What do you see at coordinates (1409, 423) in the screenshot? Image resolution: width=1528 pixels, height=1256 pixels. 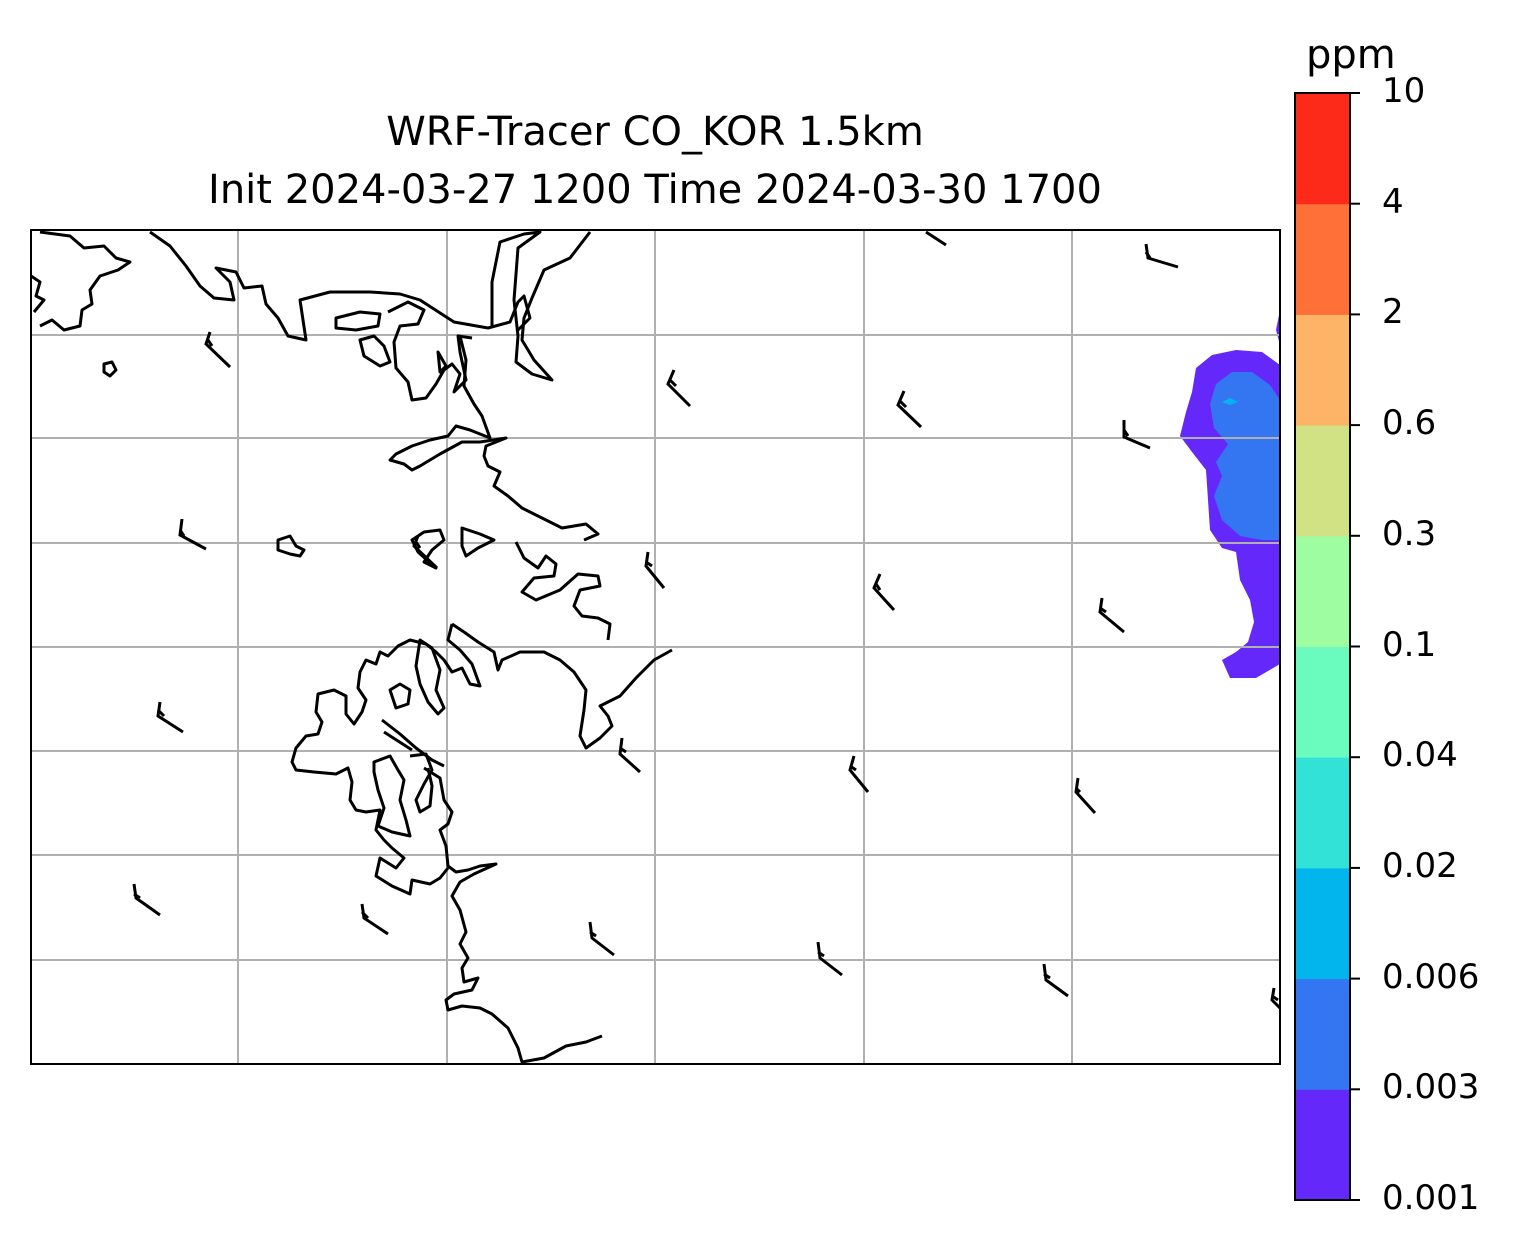 I see `colorbar-tick-label: 0.6` at bounding box center [1409, 423].